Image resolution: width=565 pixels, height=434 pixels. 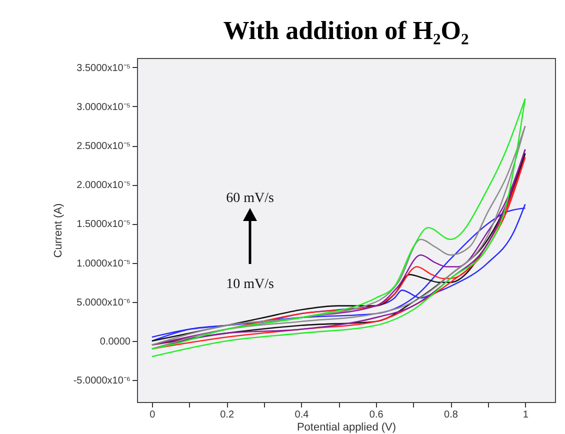 I want to click on x-tick-label: 1, so click(x=525, y=415).